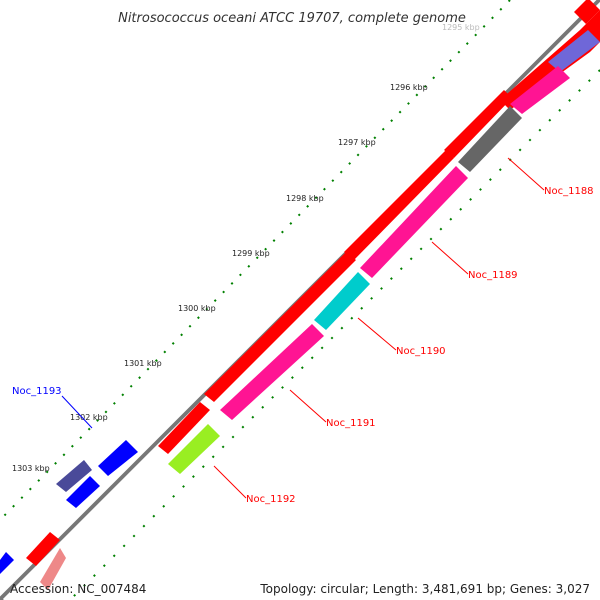 This screenshot has height=600, width=600. What do you see at coordinates (31, 468) in the screenshot?
I see `tick-label: 1303 kbp` at bounding box center [31, 468].